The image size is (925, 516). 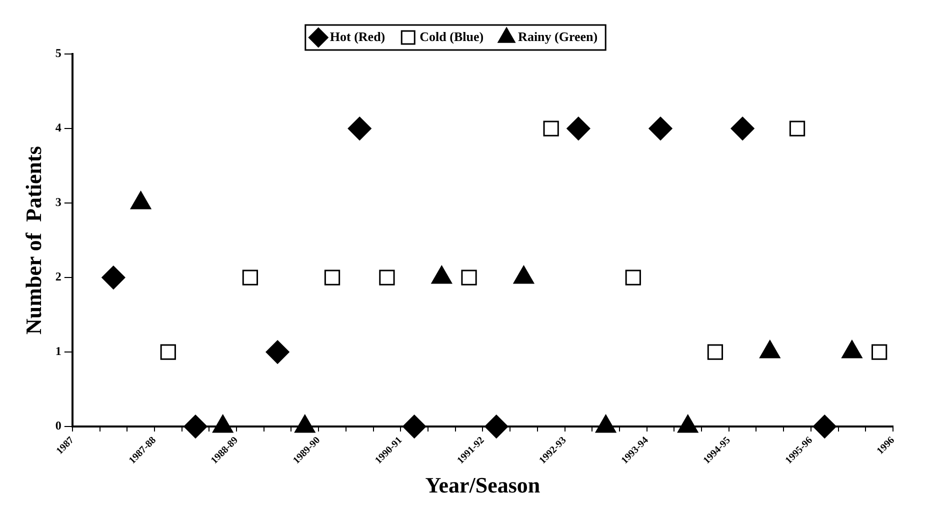 I want to click on y-tick-label: 2, so click(x=58, y=277).